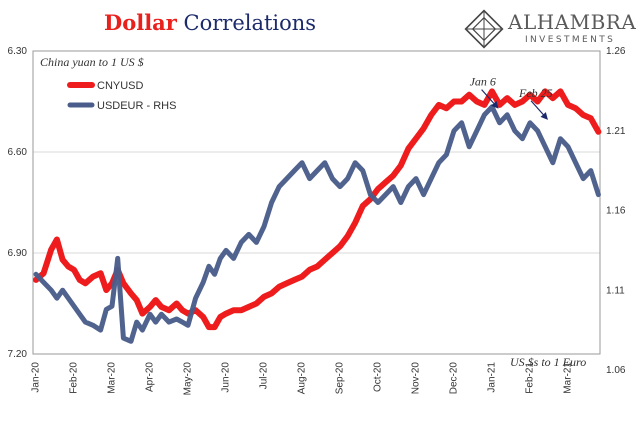 Image resolution: width=641 pixels, height=421 pixels. Describe the element at coordinates (535, 93) in the screenshot. I see `annotation-label: Feb 25` at that location.